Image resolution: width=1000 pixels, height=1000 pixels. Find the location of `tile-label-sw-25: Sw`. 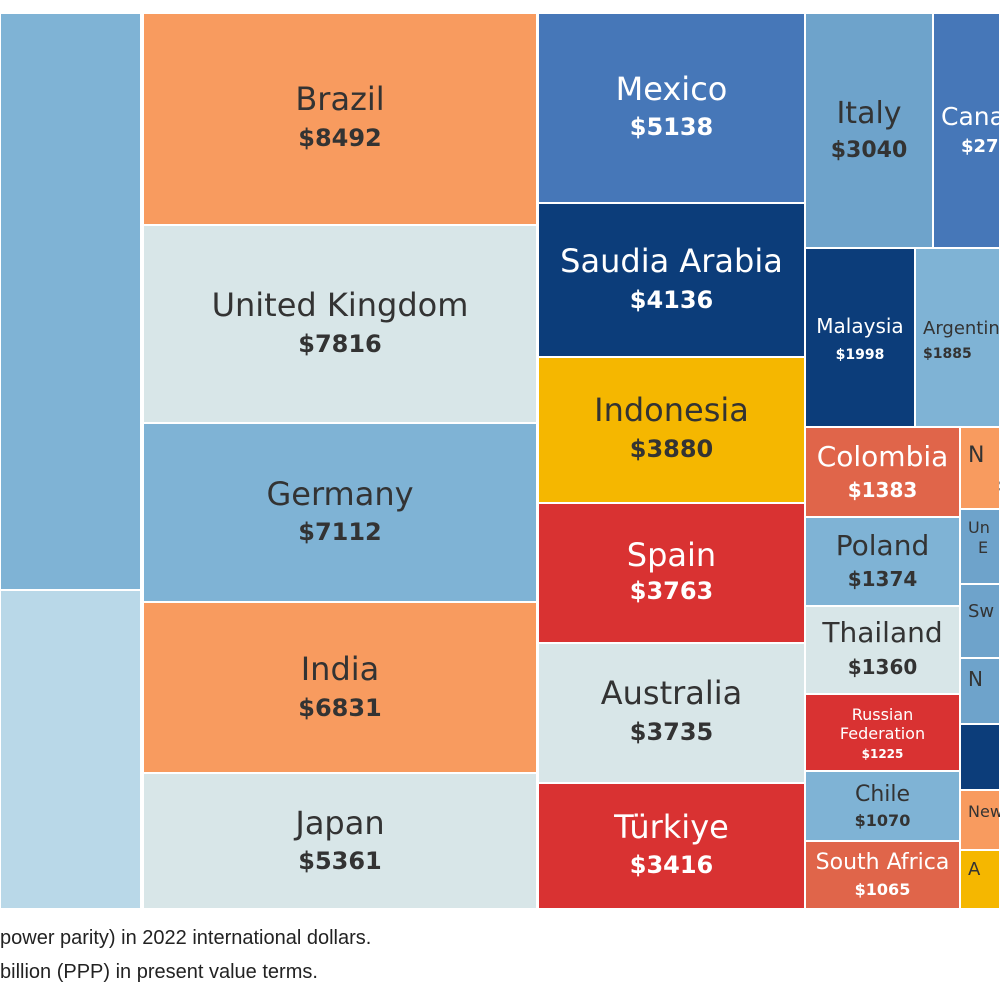

tile-label-sw-25: Sw is located at coordinates (981, 611).